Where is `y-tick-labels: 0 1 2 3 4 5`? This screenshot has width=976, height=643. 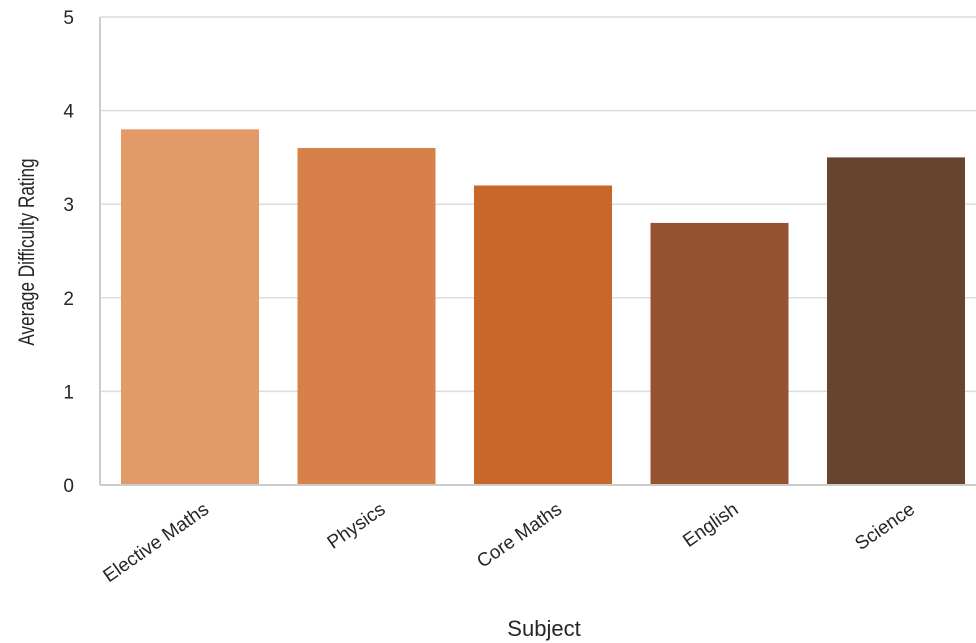
y-tick-labels: 0 1 2 3 4 5 is located at coordinates (68, 252).